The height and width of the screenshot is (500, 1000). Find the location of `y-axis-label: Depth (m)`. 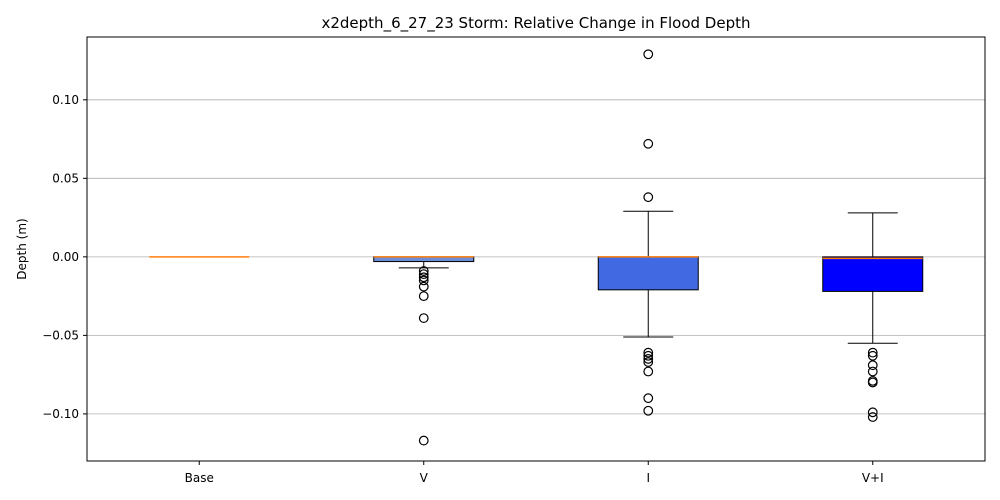

y-axis-label: Depth (m) is located at coordinates (22, 248).